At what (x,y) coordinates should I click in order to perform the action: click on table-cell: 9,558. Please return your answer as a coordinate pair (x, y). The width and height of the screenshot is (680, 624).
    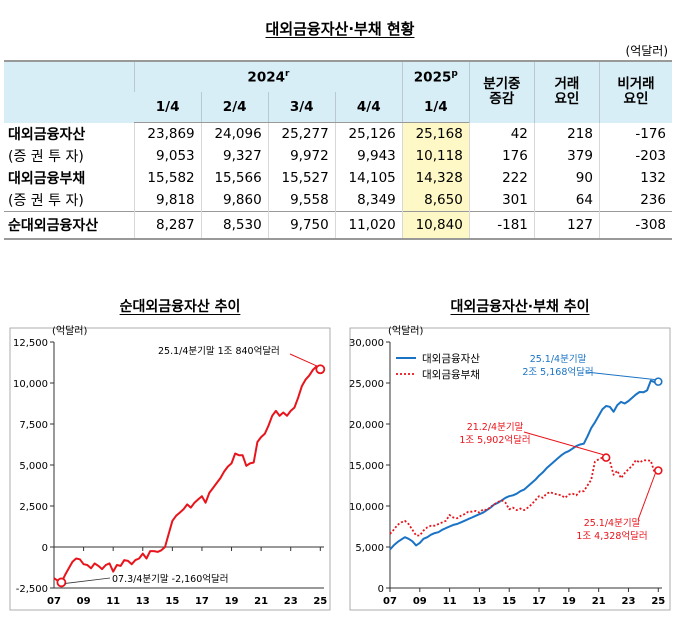
    Looking at the image, I should click on (301, 200).